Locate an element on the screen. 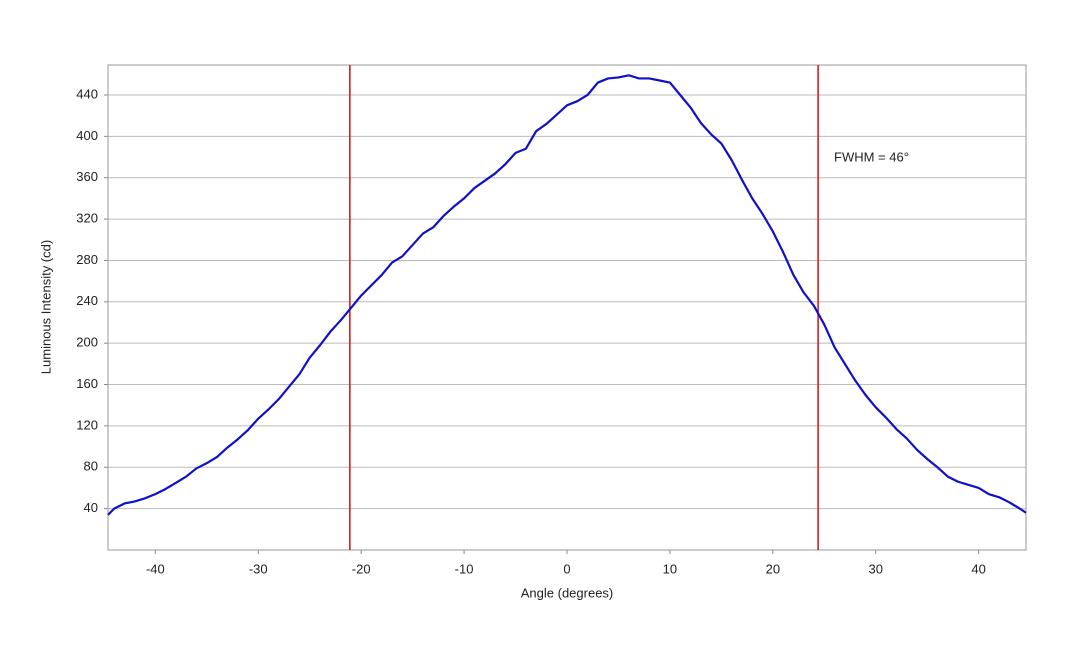  y-tick-label: 400 is located at coordinates (87, 135).